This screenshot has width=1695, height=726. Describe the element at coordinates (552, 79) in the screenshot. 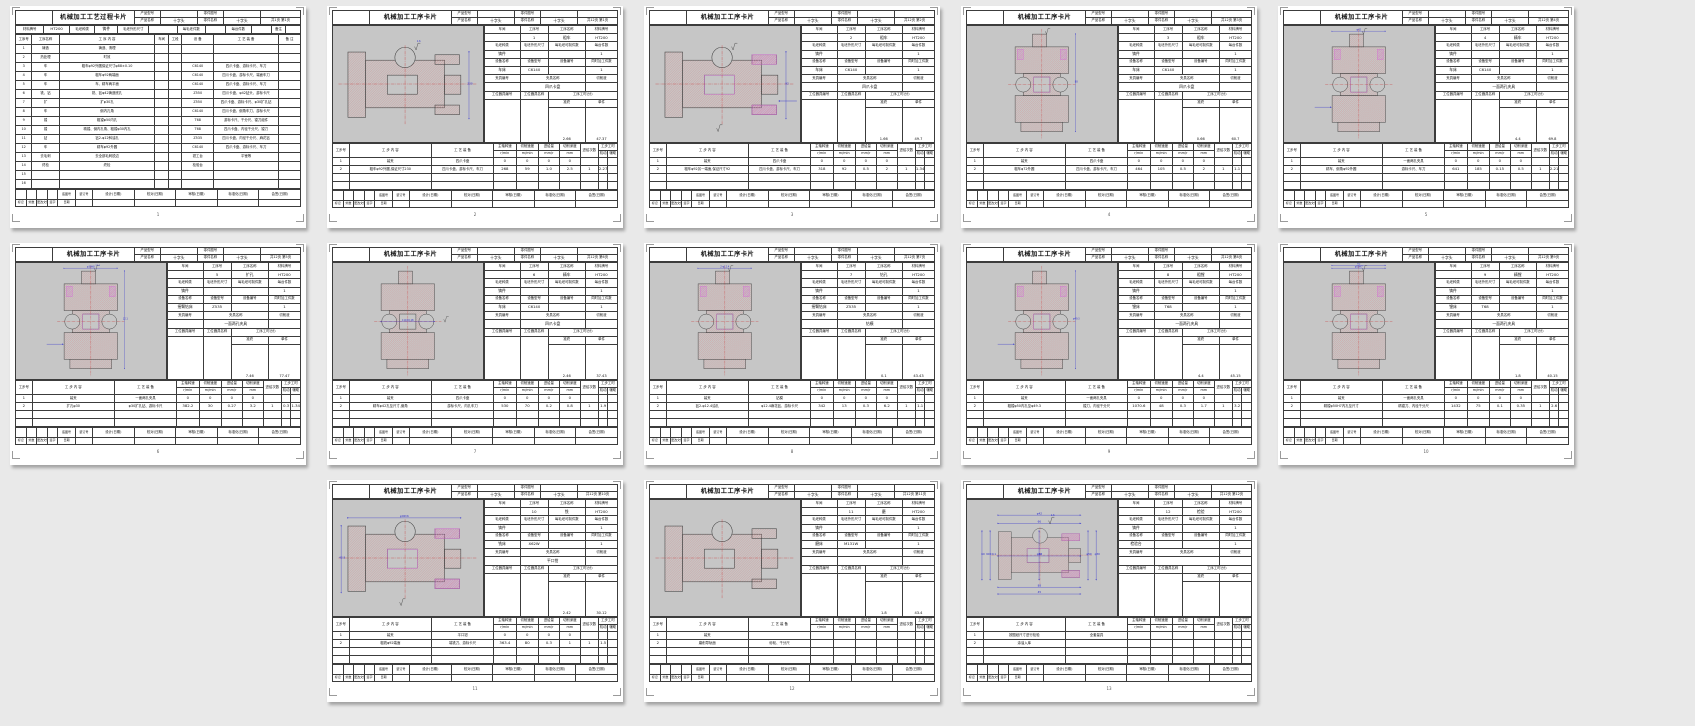

I see `info-cell: 夹具名称` at that location.